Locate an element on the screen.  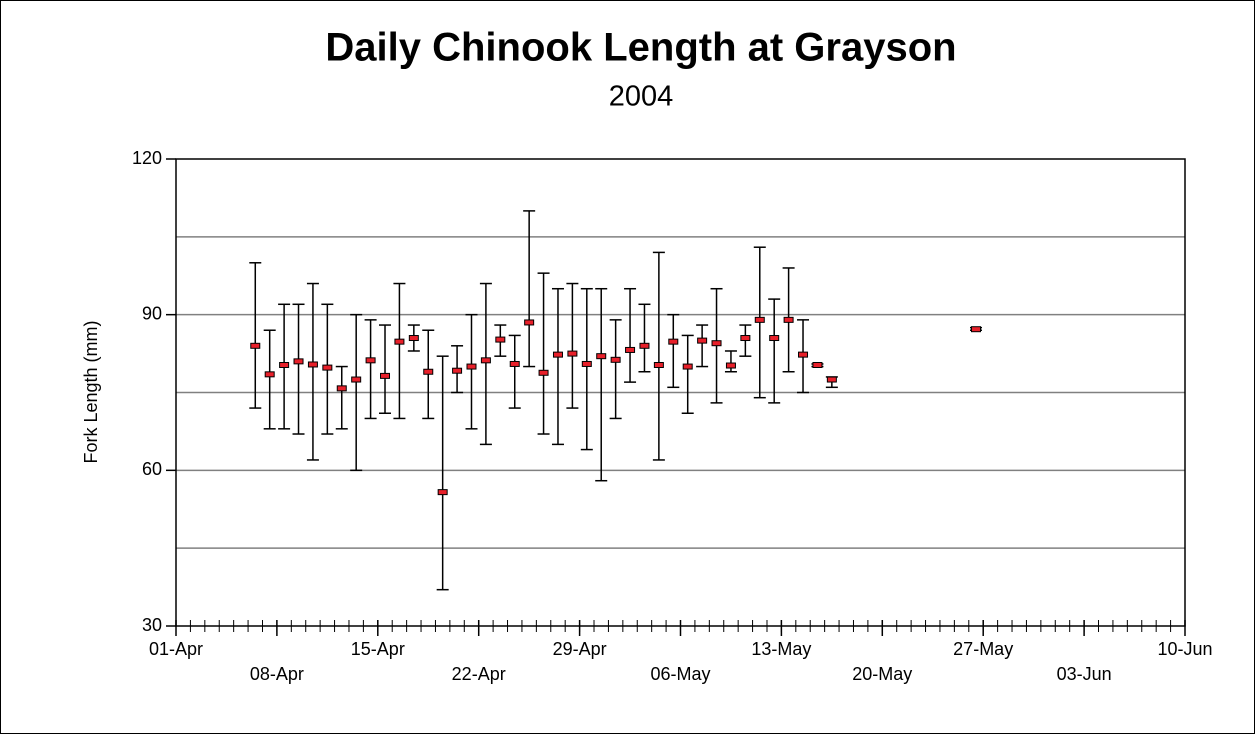
x-tick-label: 08-Apr is located at coordinates (277, 674).